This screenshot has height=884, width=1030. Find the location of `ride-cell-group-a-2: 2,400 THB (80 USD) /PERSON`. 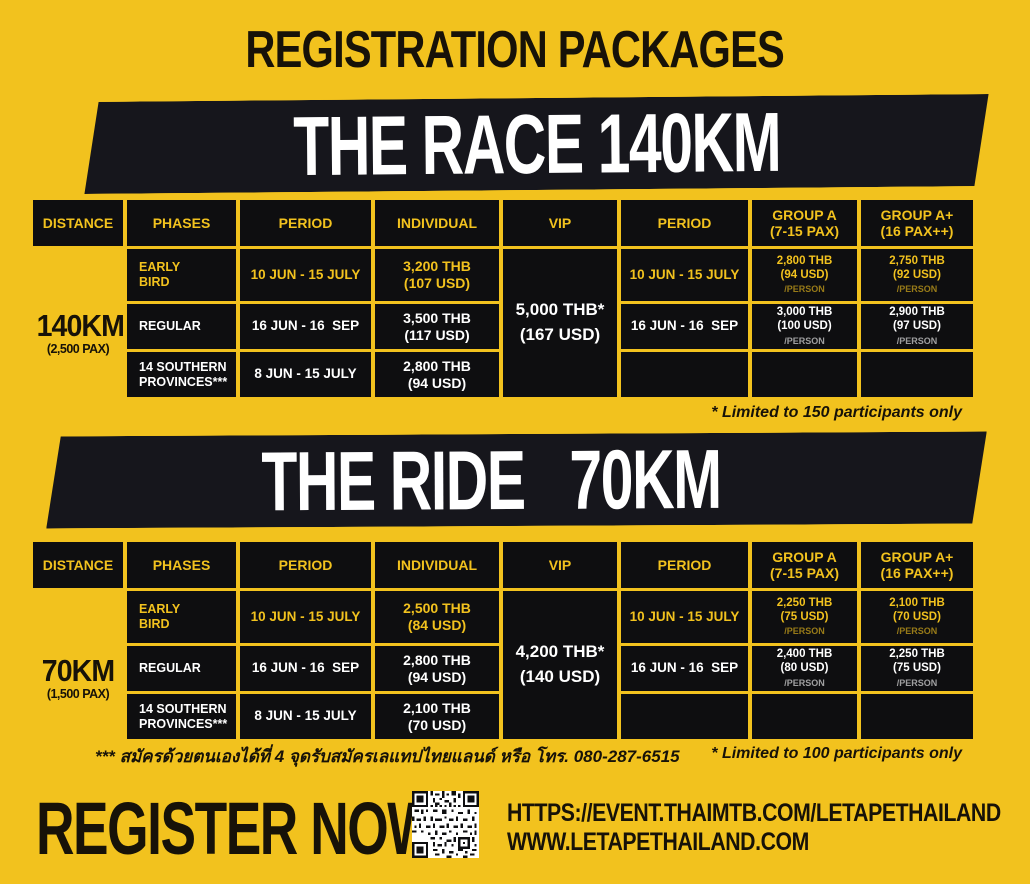

ride-cell-group-a-2: 2,400 THB (80 USD) /PERSON is located at coordinates (804, 668).